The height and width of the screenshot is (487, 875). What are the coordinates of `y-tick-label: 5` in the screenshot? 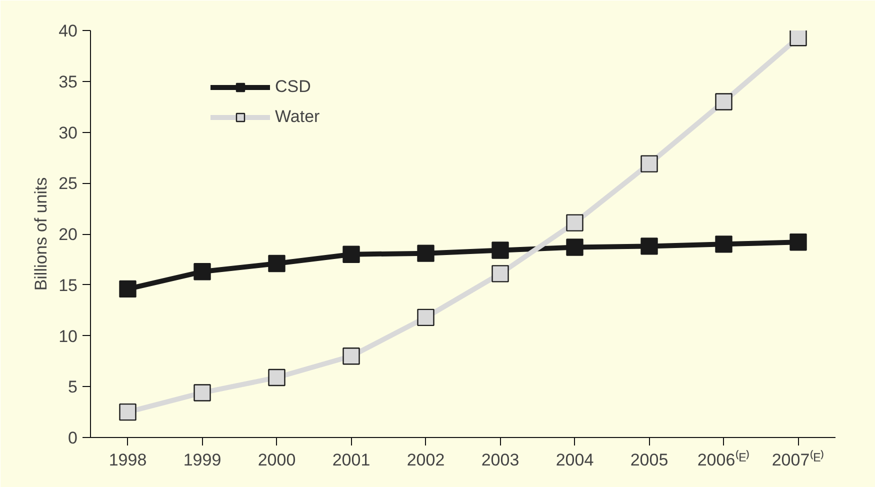 It's located at (73, 387).